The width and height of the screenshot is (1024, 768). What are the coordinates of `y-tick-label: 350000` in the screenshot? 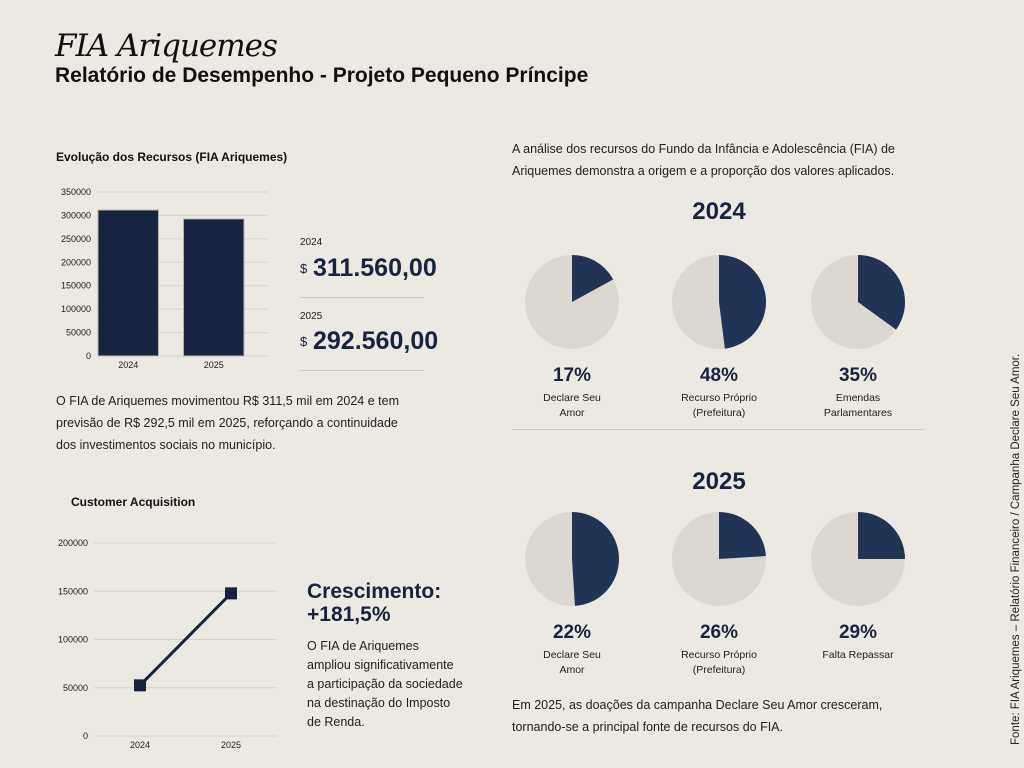 It's located at (76, 192).